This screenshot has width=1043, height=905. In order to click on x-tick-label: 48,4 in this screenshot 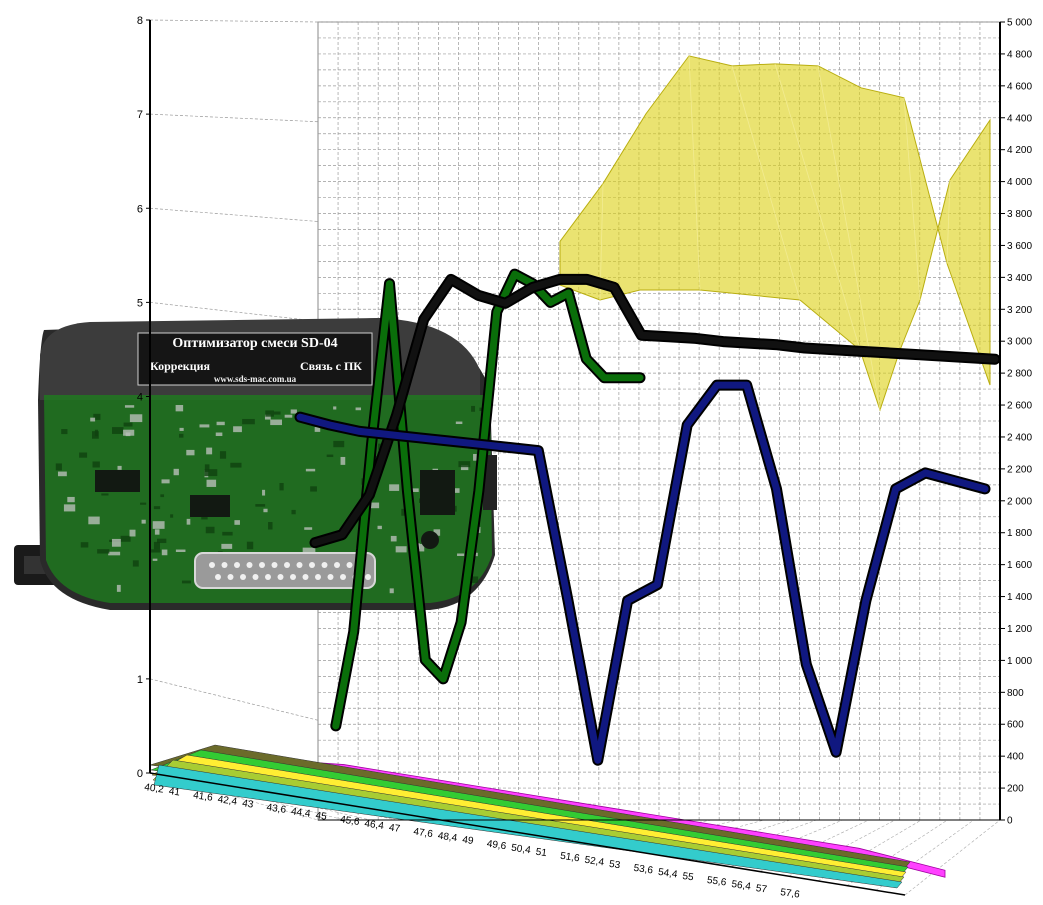, I will do `click(447, 838)`.